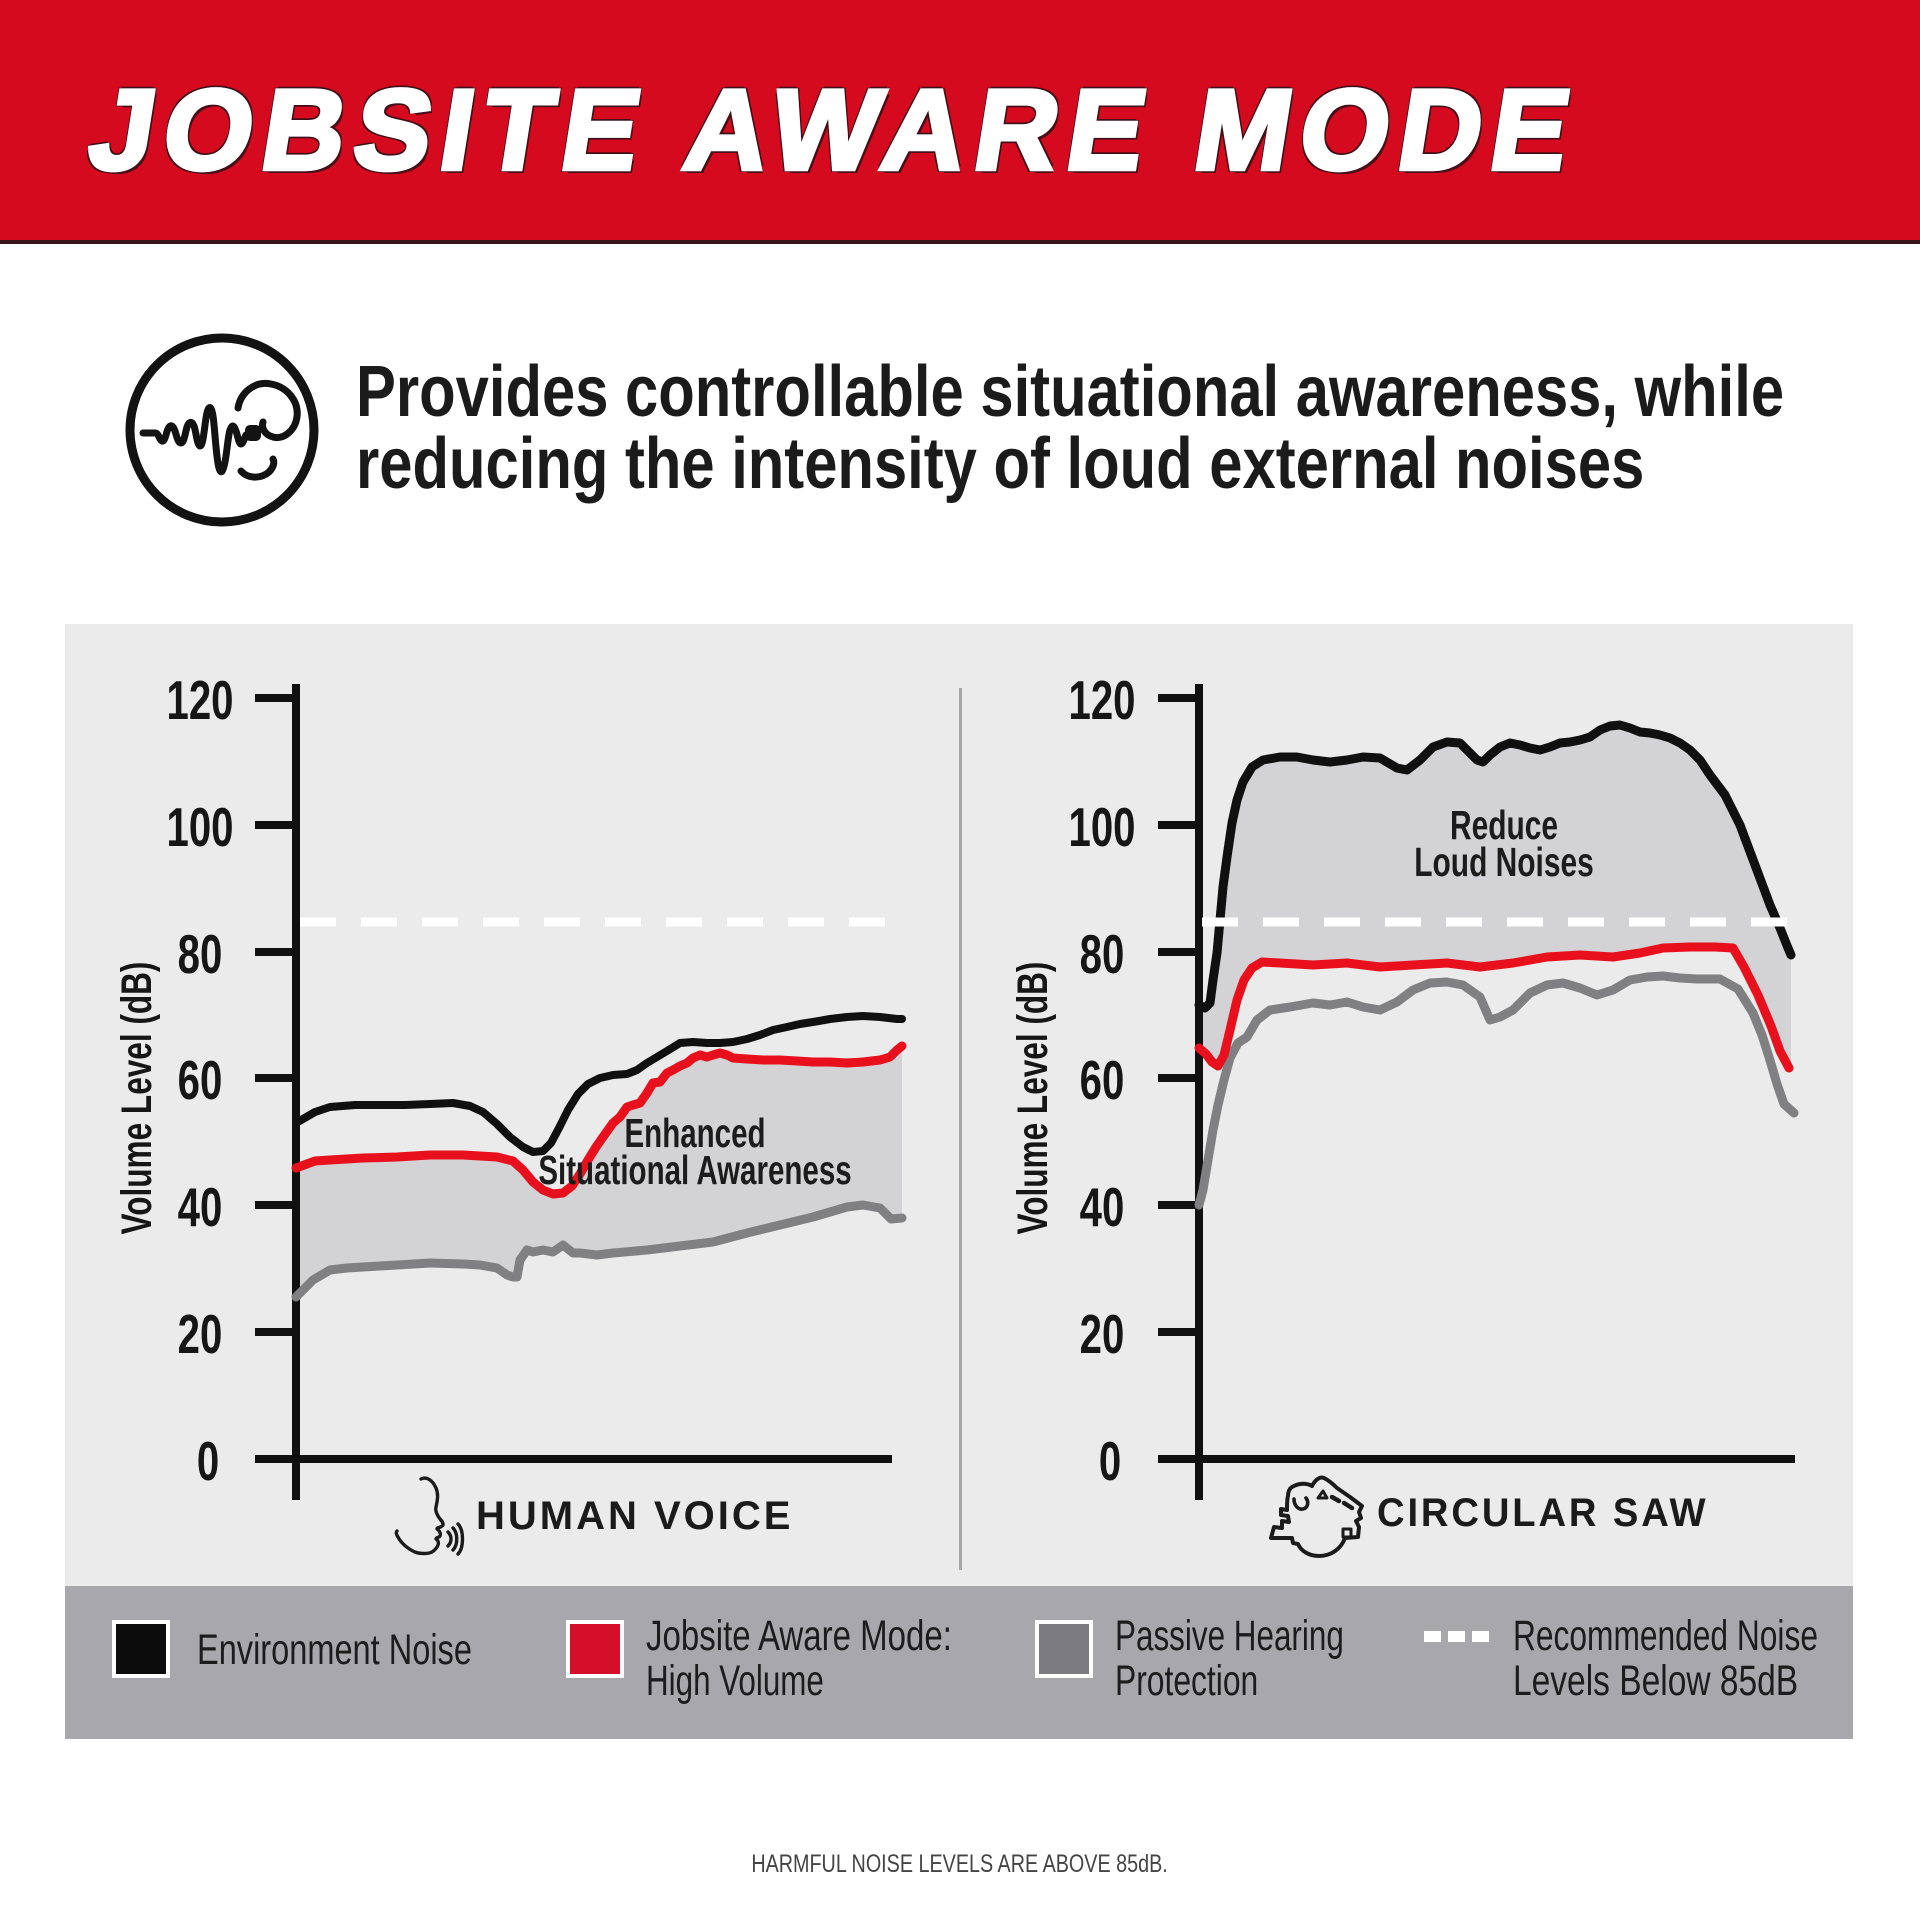 The width and height of the screenshot is (1920, 1920). I want to click on svg-text: Passive Hearing, so click(1229, 1635).